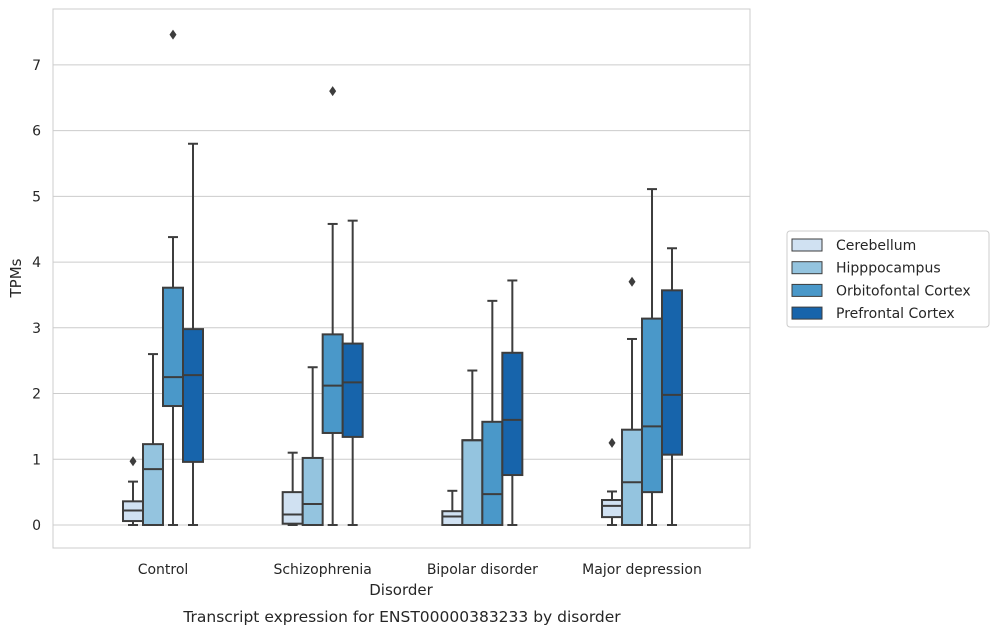 This screenshot has height=634, width=999. What do you see at coordinates (322, 570) in the screenshot?
I see `x-tick-label: Schizophrenia` at bounding box center [322, 570].